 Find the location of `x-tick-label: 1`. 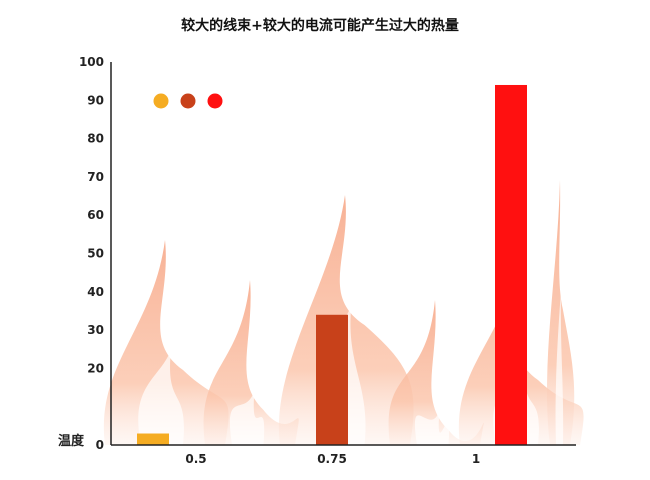

x-tick-label: 1 is located at coordinates (476, 459).